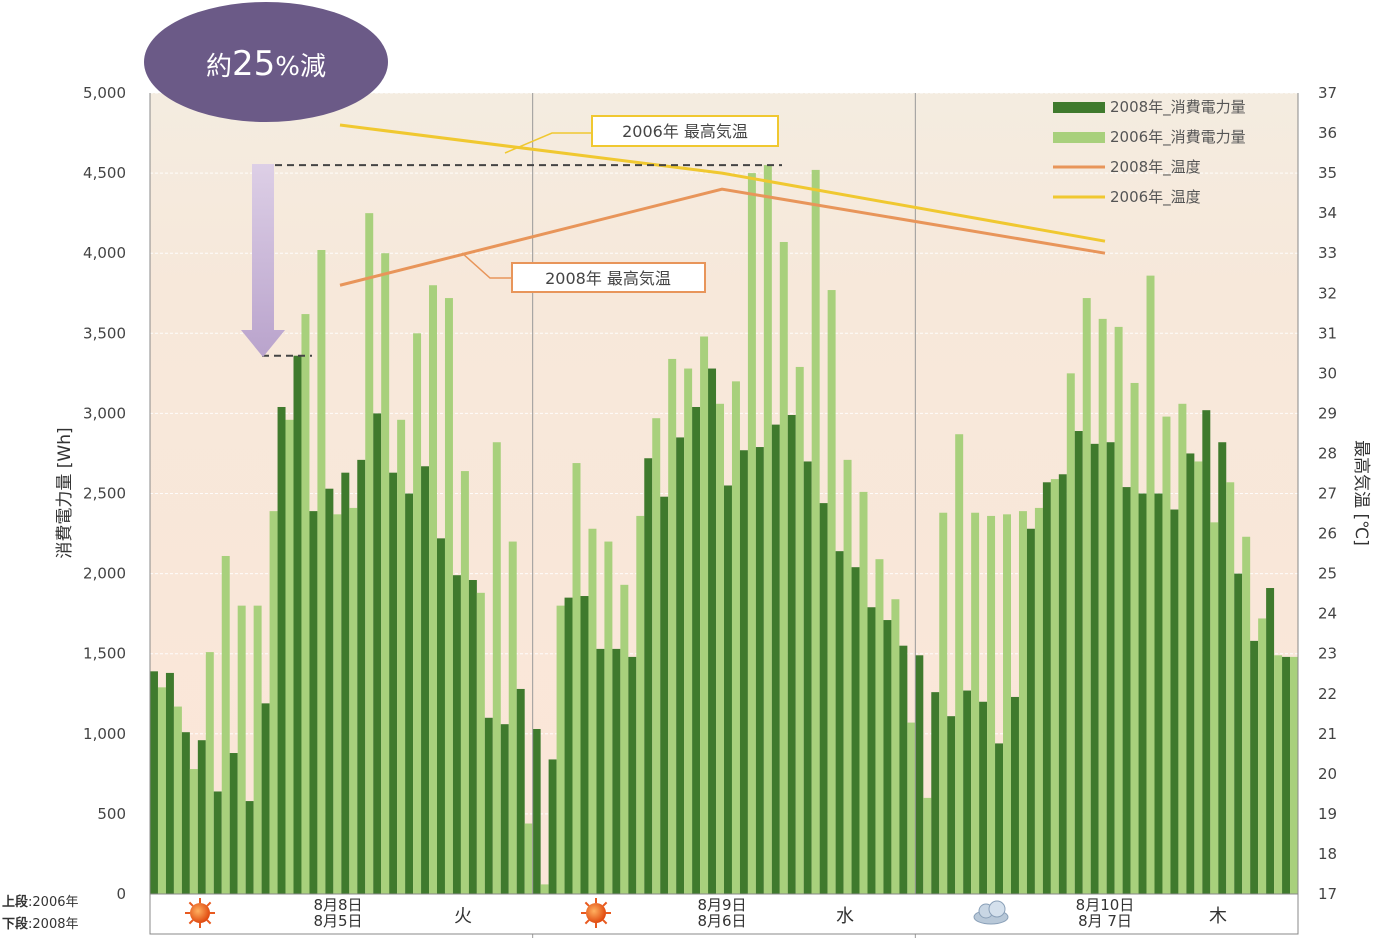 The image size is (1377, 938). What do you see at coordinates (219, 67) in the screenshot?
I see `badge-prefix: 約` at bounding box center [219, 67].